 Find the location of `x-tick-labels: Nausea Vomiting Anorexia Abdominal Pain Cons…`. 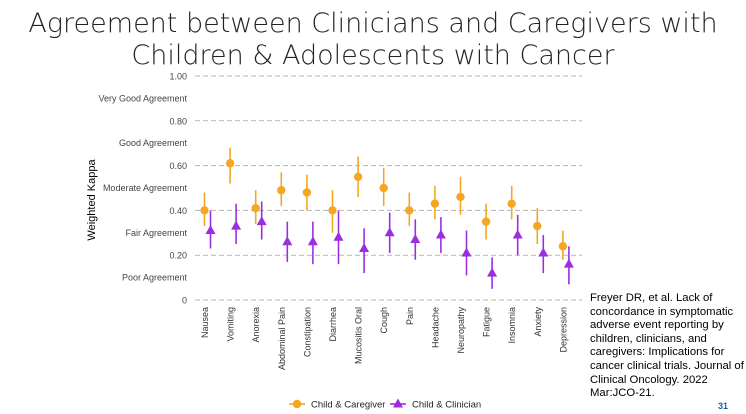

x-tick-labels: Nausea Vomiting Anorexia Abdominal Pain Cons… is located at coordinates (384, 339).